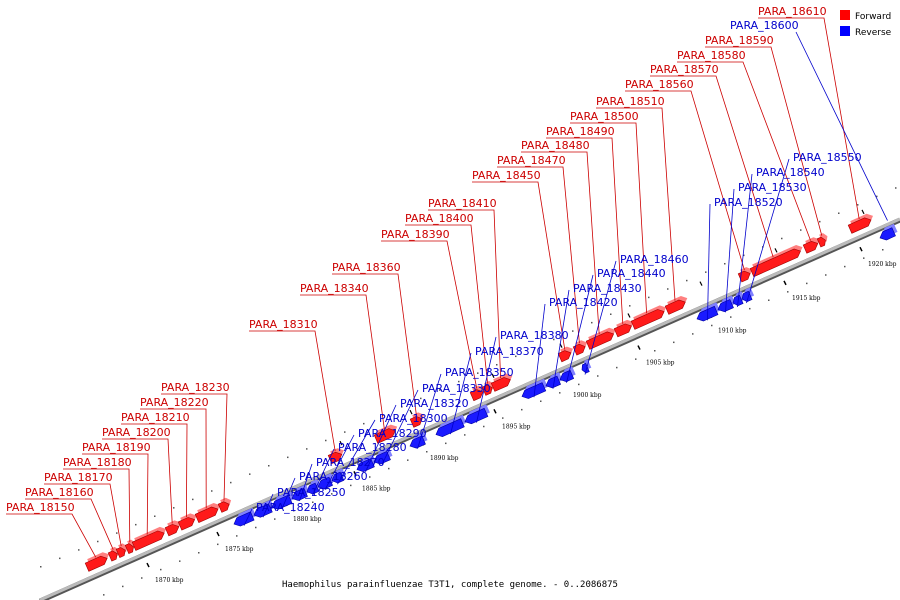  What do you see at coordinates (604, 116) in the screenshot?
I see `forward-gene-label: PARA_18500` at bounding box center [604, 116].